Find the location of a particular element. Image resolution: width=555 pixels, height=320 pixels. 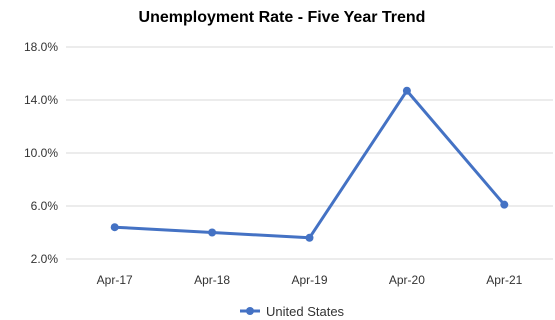

x-tick-label: Apr-19 is located at coordinates (309, 280).